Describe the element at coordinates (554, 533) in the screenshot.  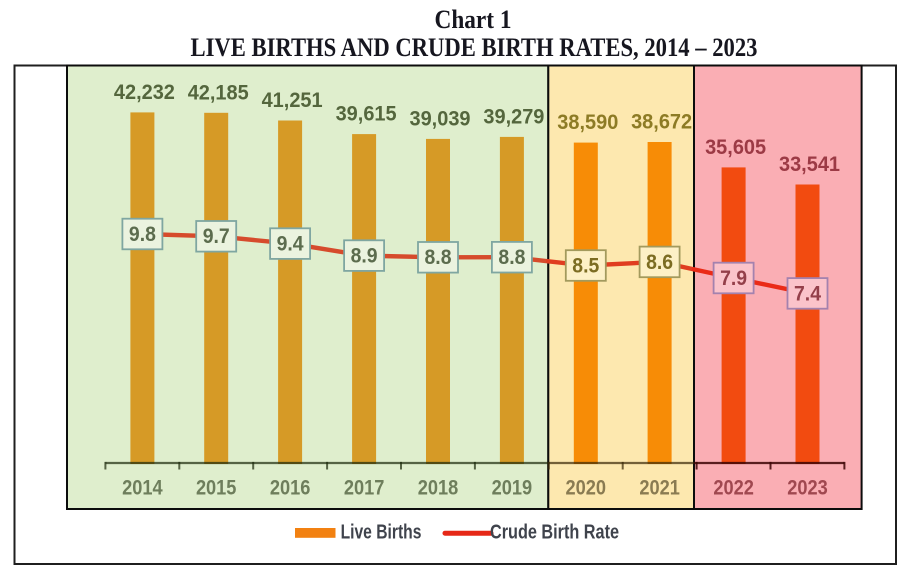
I see `svg-text: Crude Birth Rate` at that location.